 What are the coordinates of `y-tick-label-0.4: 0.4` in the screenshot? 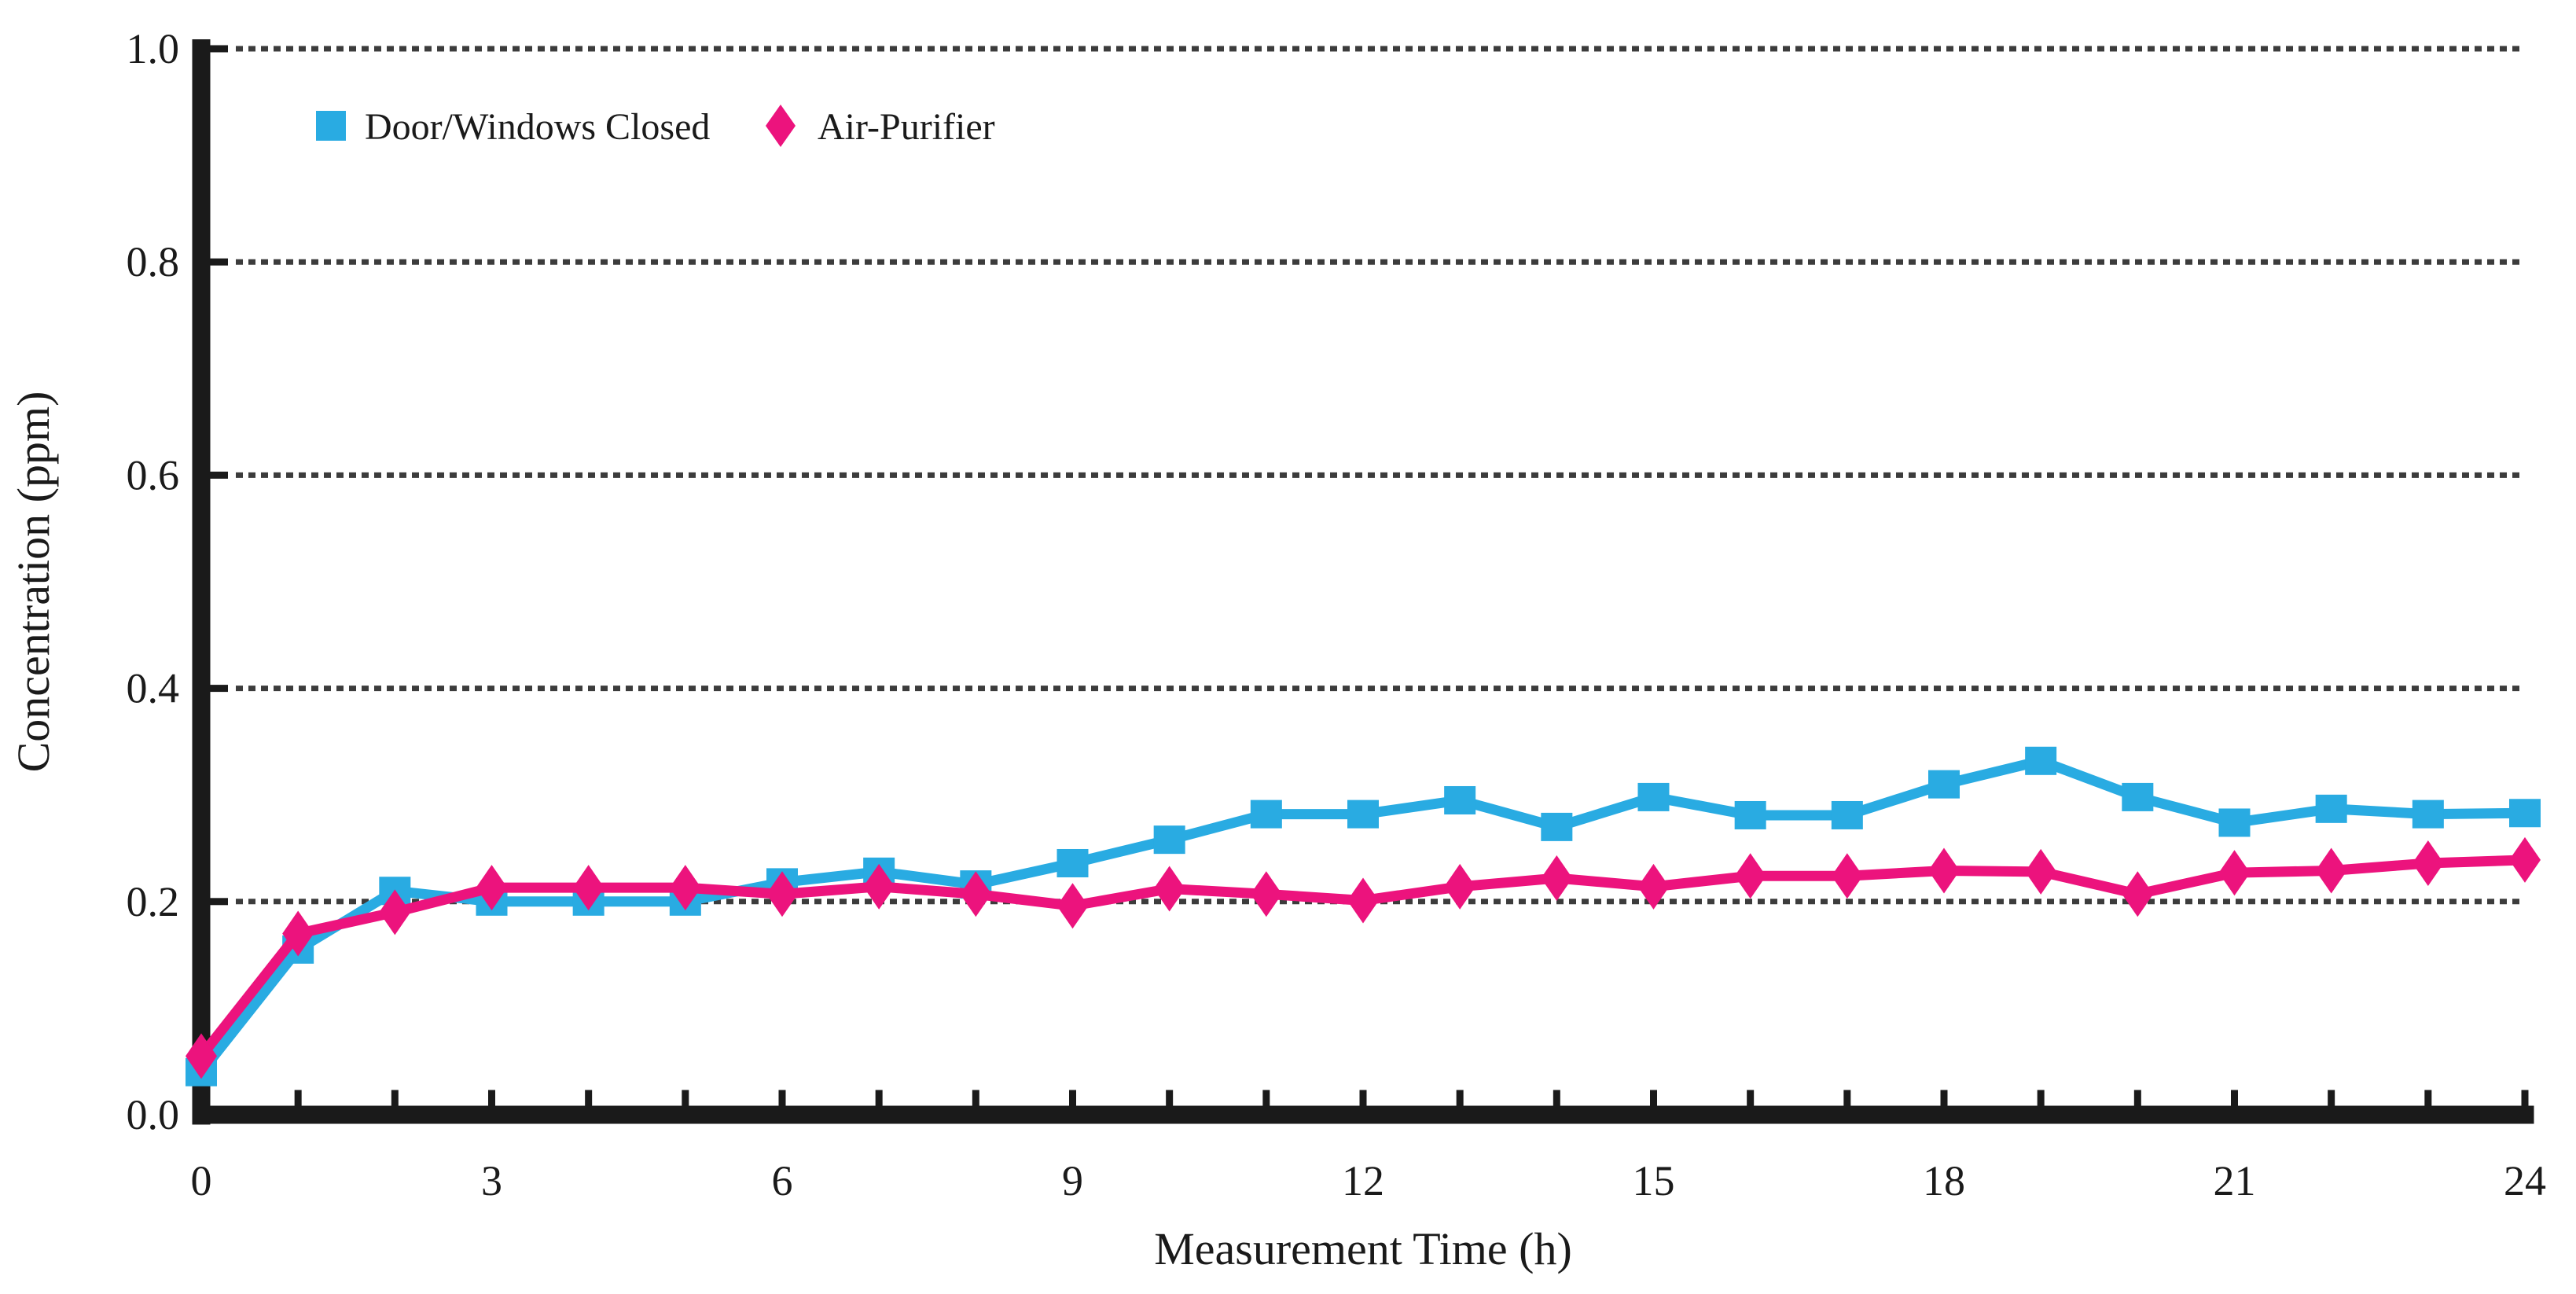 It's located at (153, 688).